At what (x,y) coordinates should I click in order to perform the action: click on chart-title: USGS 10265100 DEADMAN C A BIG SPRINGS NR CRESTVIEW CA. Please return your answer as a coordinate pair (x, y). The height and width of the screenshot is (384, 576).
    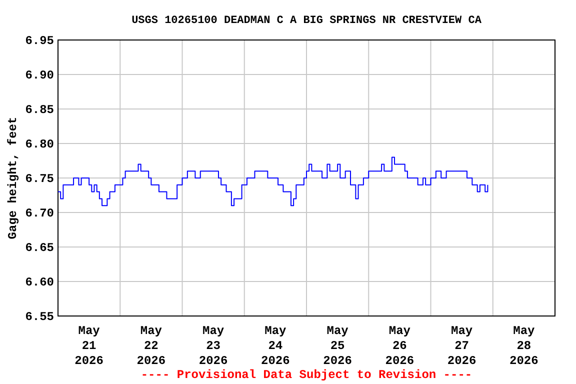
    Looking at the image, I should click on (307, 21).